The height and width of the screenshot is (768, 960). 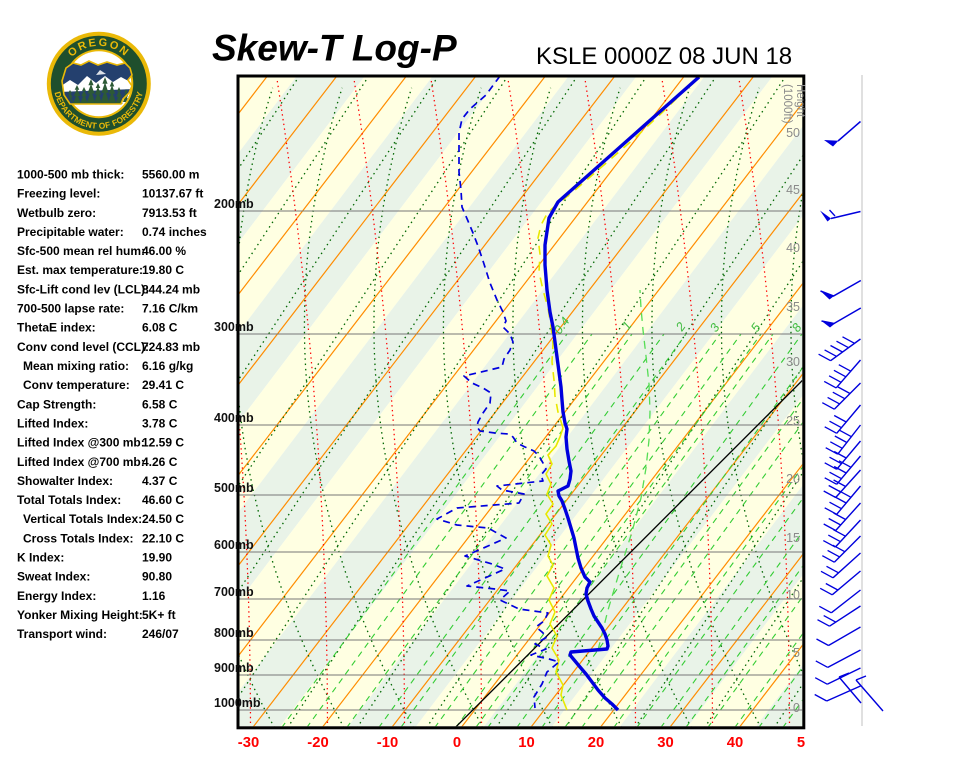 What do you see at coordinates (163, 385) in the screenshot?
I see `svg-text: 29.41 C` at bounding box center [163, 385].